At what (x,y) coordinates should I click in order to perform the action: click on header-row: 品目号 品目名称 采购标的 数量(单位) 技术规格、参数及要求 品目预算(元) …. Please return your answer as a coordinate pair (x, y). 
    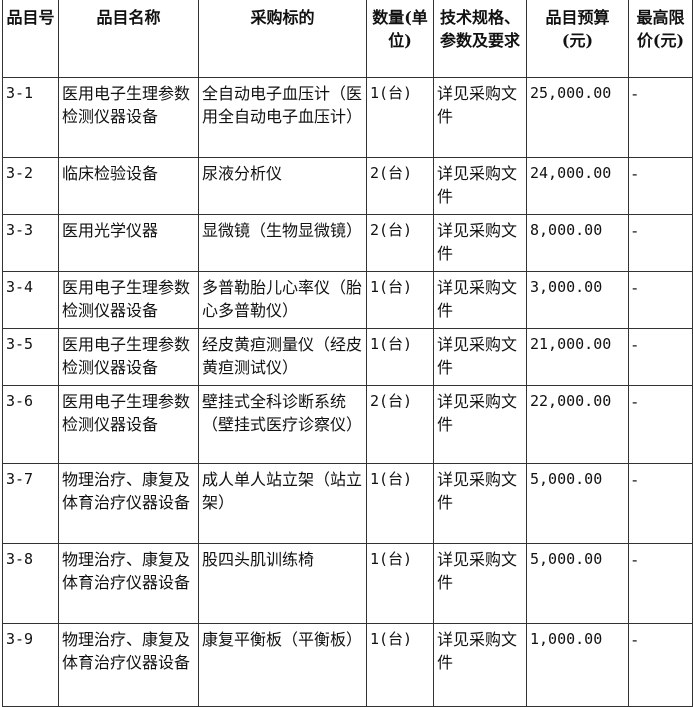
    Looking at the image, I should click on (347, 39).